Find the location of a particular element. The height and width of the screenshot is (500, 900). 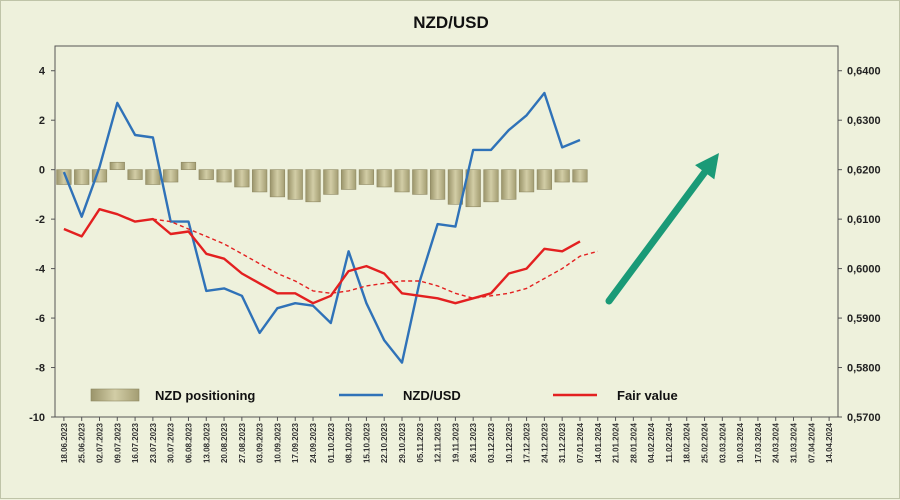

x-tick-label: 03.09.2023 is located at coordinates (260, 442).